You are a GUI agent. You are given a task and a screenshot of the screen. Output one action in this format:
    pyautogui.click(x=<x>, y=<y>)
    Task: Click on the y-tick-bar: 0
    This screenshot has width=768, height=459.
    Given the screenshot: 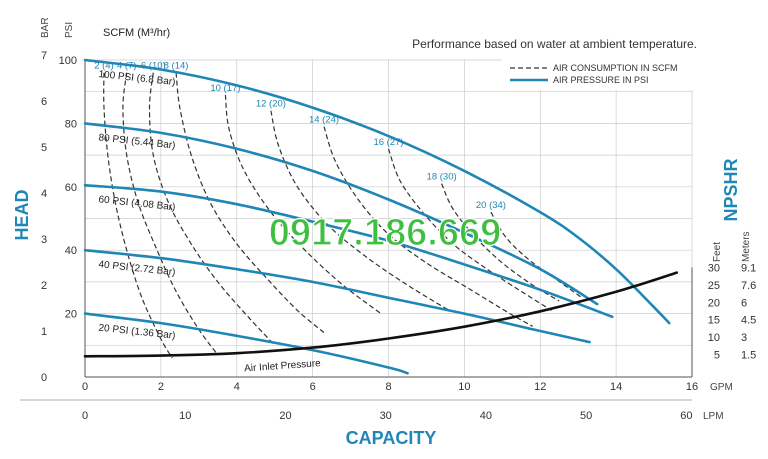 What is the action you would take?
    pyautogui.click(x=44, y=378)
    